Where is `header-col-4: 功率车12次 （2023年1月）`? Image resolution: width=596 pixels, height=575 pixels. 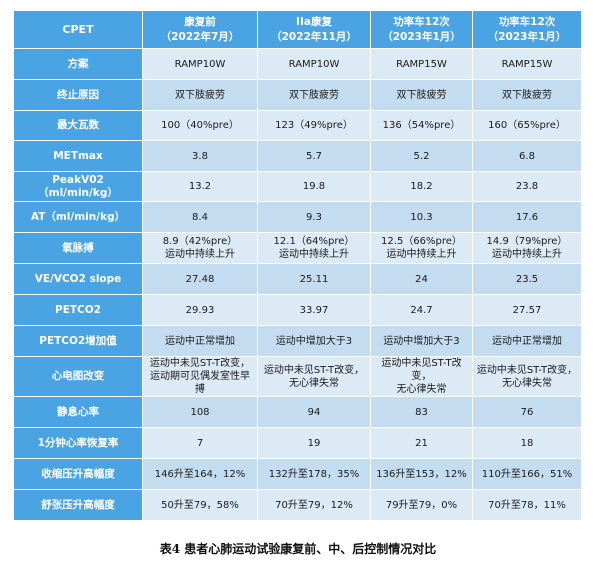
header-col-4: 功率车12次 （2023年1月） is located at coordinates (527, 29).